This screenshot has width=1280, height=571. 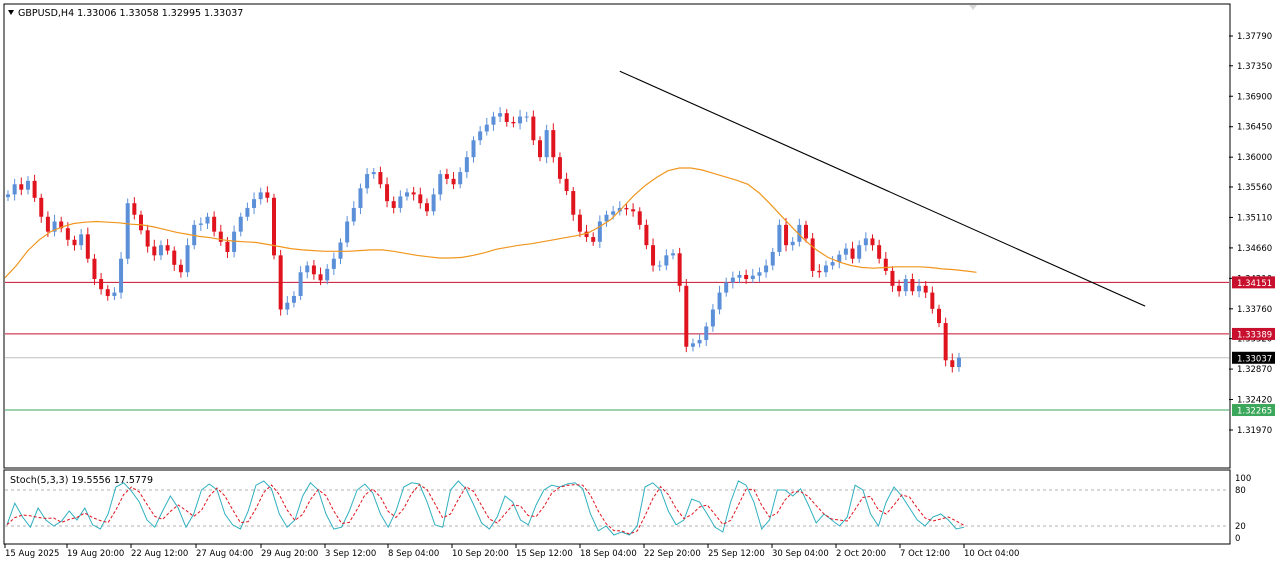 I want to click on x-tick-label: 10 Sep 20:00, so click(x=480, y=554).